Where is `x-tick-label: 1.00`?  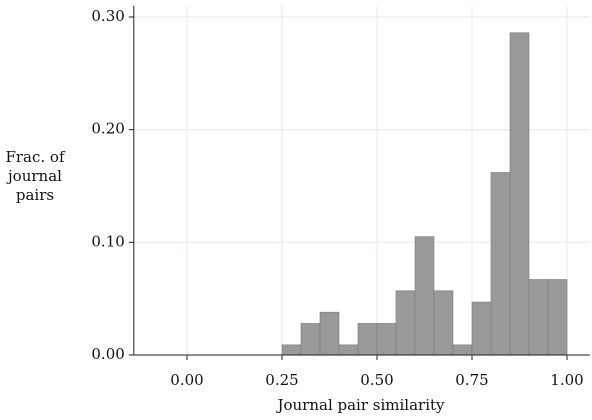 x-tick-label: 1.00 is located at coordinates (566, 380).